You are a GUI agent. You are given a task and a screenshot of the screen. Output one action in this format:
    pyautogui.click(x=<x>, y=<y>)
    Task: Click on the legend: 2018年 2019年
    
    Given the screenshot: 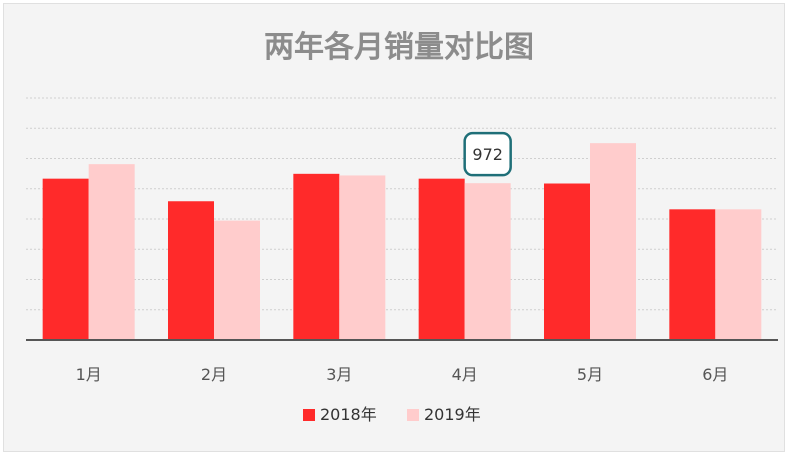 What is the action you would take?
    pyautogui.click(x=392, y=414)
    